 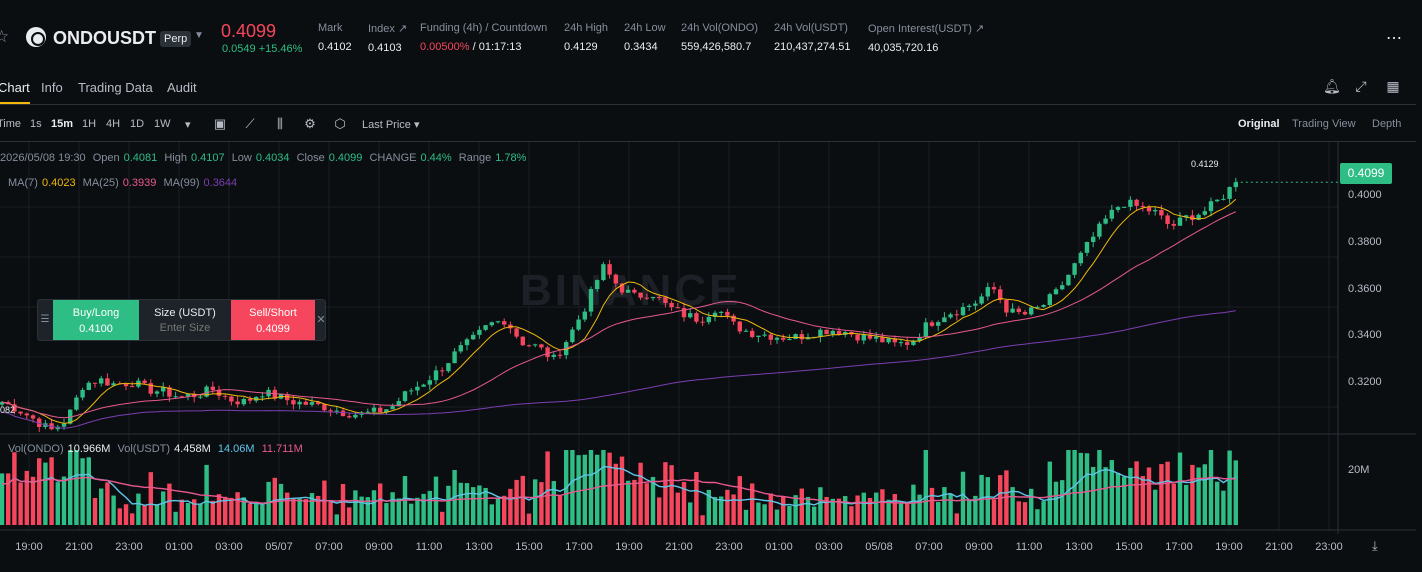 What do you see at coordinates (52, 87) in the screenshot?
I see `tab-info: Info` at bounding box center [52, 87].